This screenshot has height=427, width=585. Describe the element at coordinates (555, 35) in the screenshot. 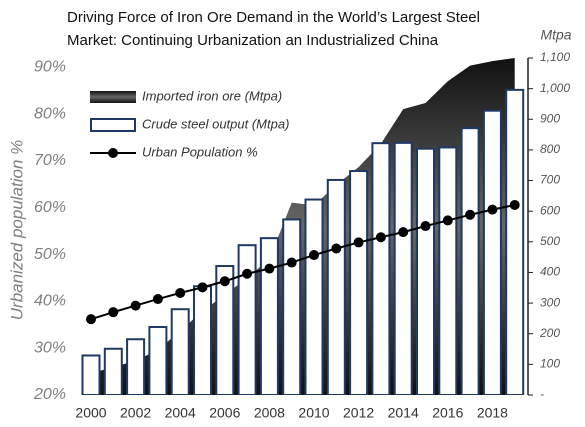

I see `y2-axis-label: Mtpa` at that location.